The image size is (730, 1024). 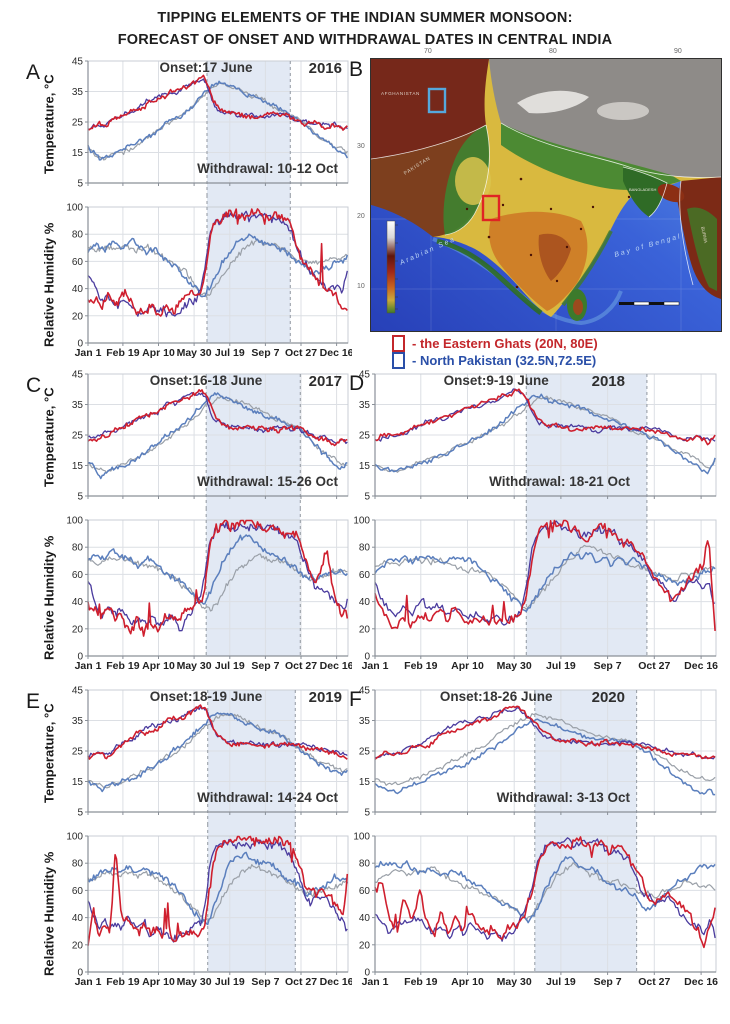 I want to click on series-north_pakistan_model, so click(x=545, y=891).